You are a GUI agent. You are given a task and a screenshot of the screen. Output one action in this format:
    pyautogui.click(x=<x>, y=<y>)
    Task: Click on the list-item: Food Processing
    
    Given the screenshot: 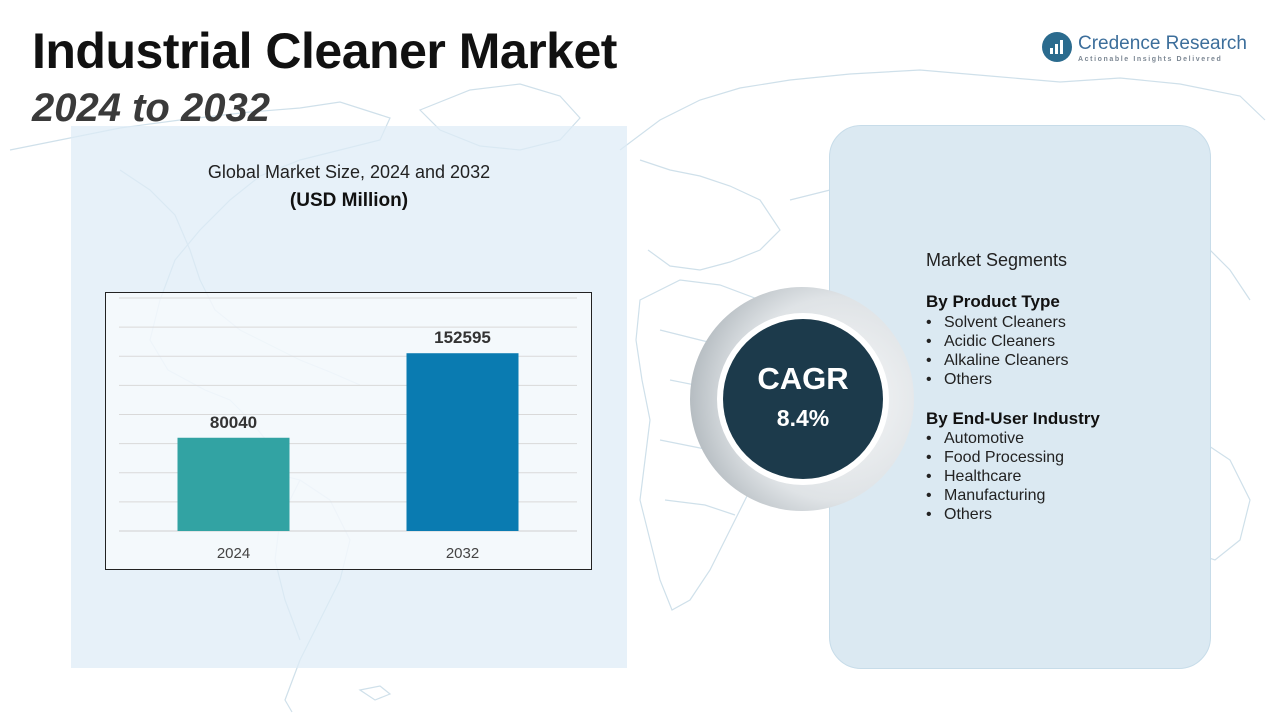 What is the action you would take?
    pyautogui.click(x=995, y=457)
    